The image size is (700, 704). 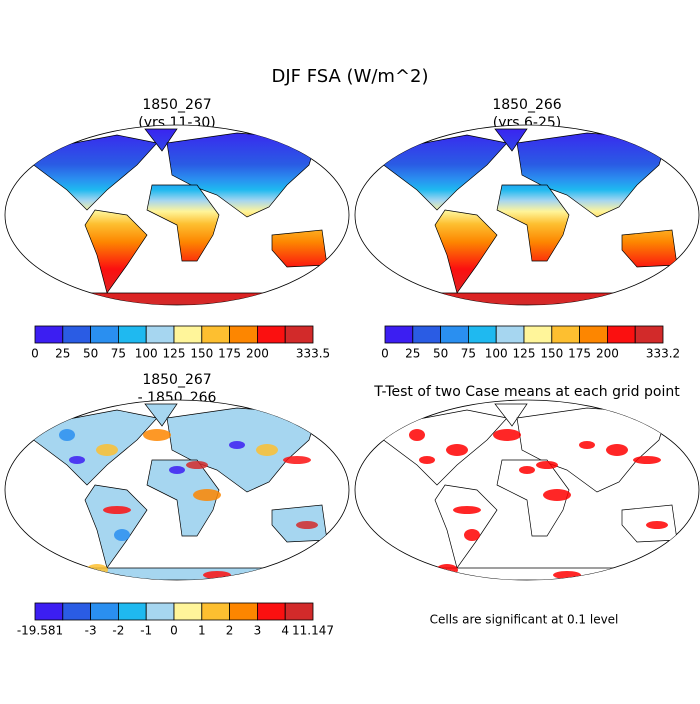 What do you see at coordinates (146, 631) in the screenshot?
I see `colorbar-label: -1` at bounding box center [146, 631].